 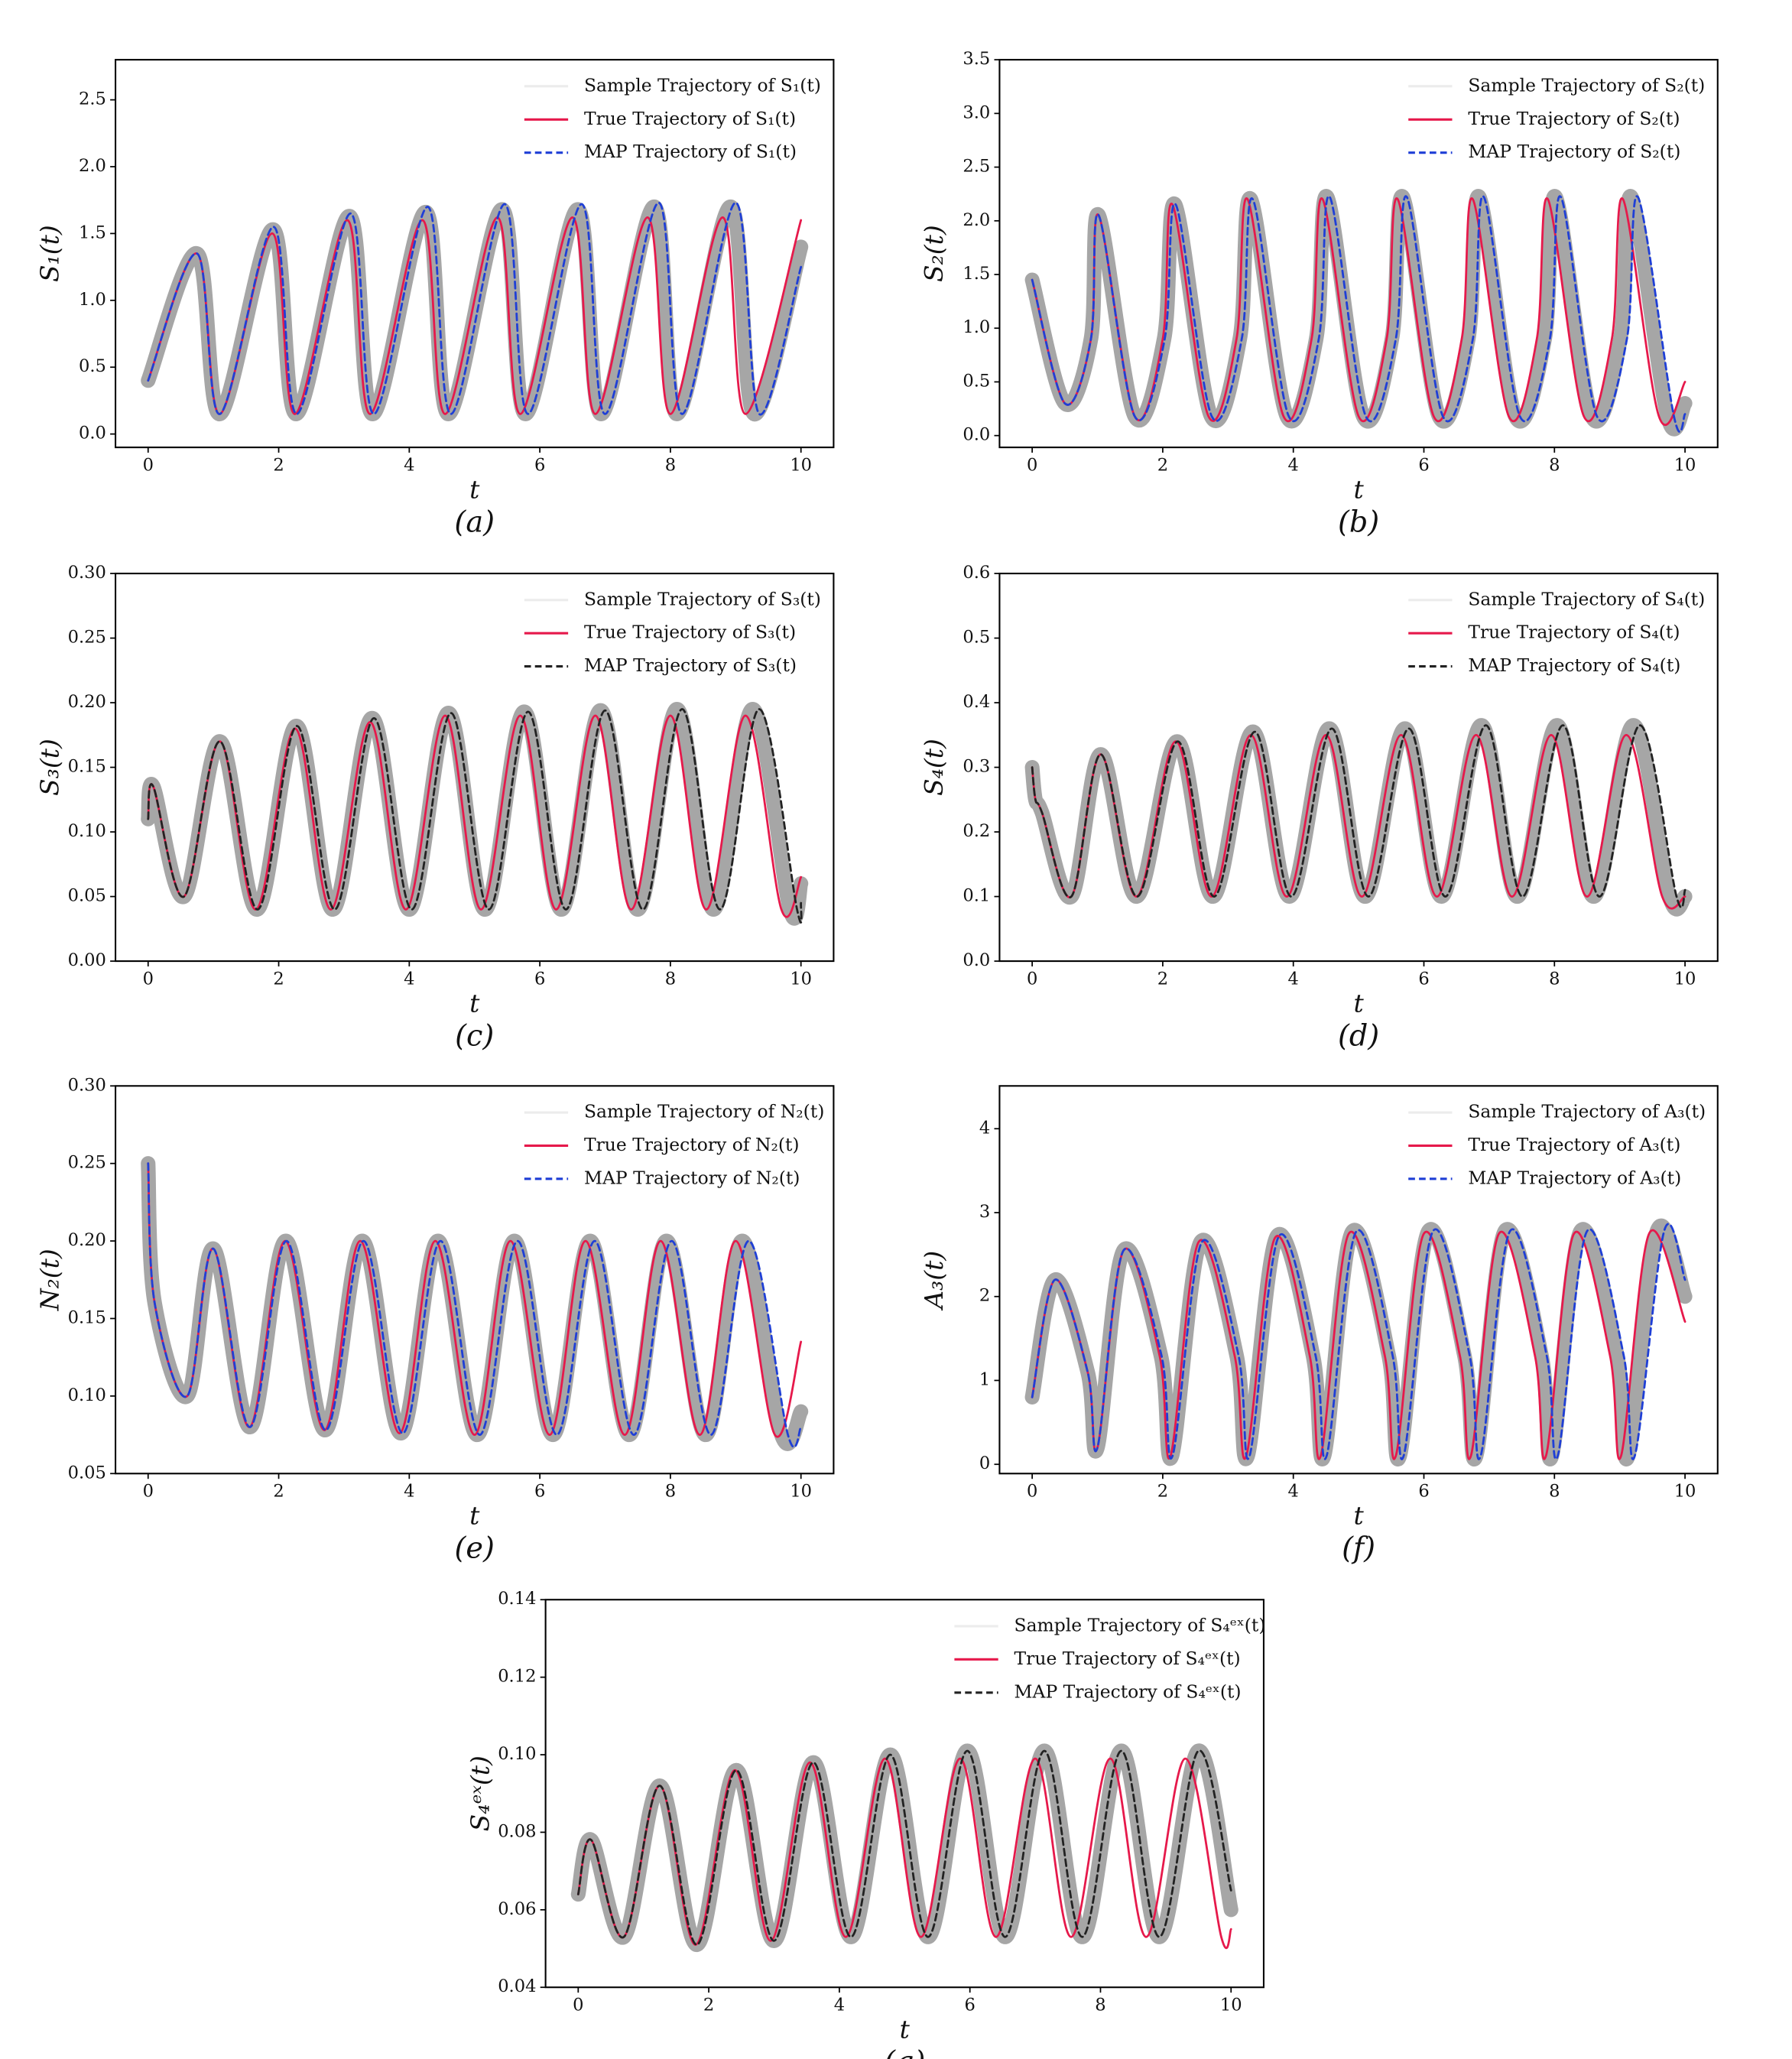 What do you see at coordinates (1574, 1144) in the screenshot?
I see `legend-label: True Trajectory of A₃(t)` at bounding box center [1574, 1144].